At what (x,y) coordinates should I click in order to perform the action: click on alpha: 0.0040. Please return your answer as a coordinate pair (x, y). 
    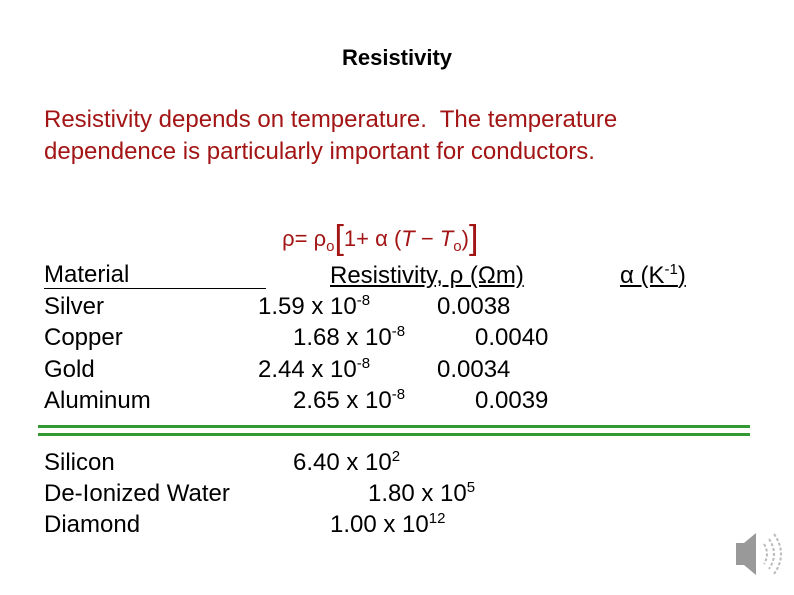
    Looking at the image, I should click on (512, 337).